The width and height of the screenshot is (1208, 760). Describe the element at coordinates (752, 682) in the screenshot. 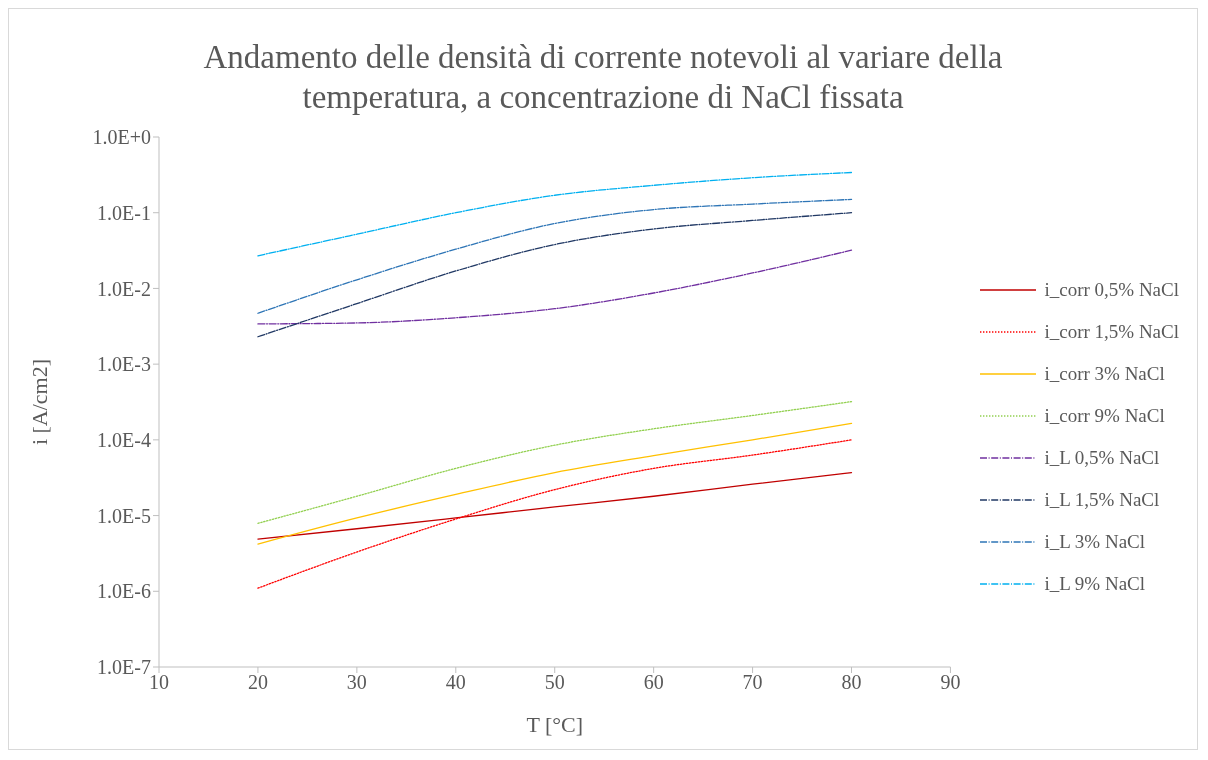

I see `x-tick-label: 70` at that location.